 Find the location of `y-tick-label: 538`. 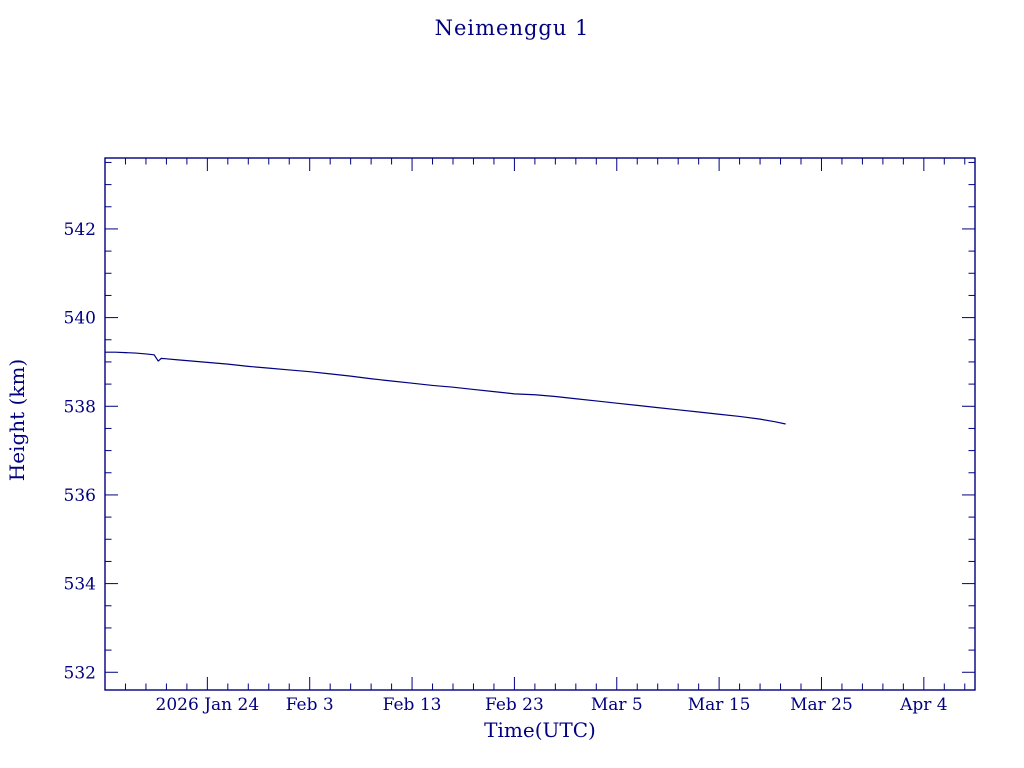

y-tick-label: 538 is located at coordinates (80, 407).